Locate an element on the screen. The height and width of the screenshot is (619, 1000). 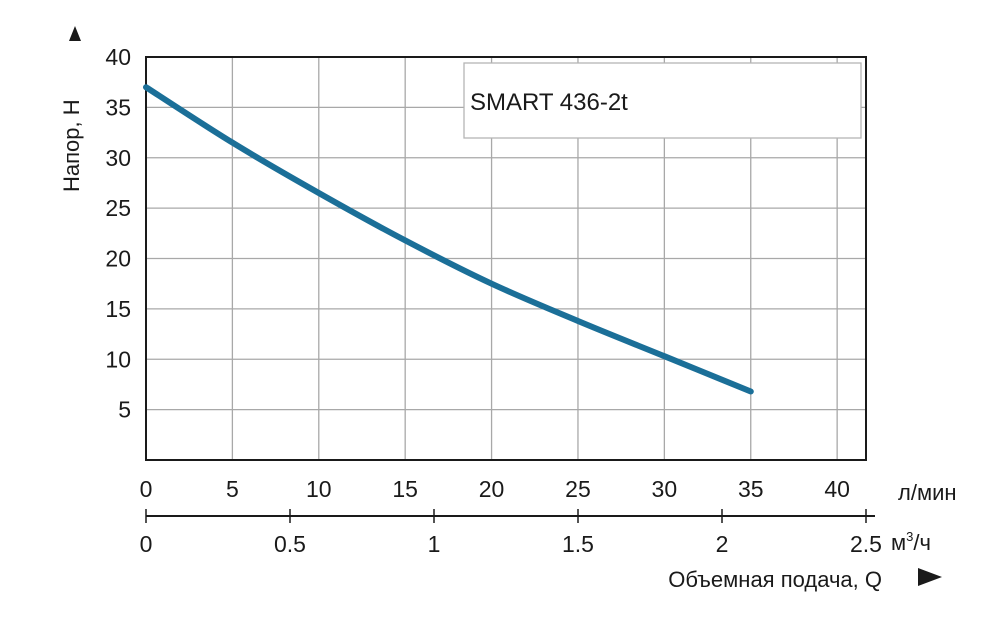
x-tick-label-primary: 25 is located at coordinates (578, 489).